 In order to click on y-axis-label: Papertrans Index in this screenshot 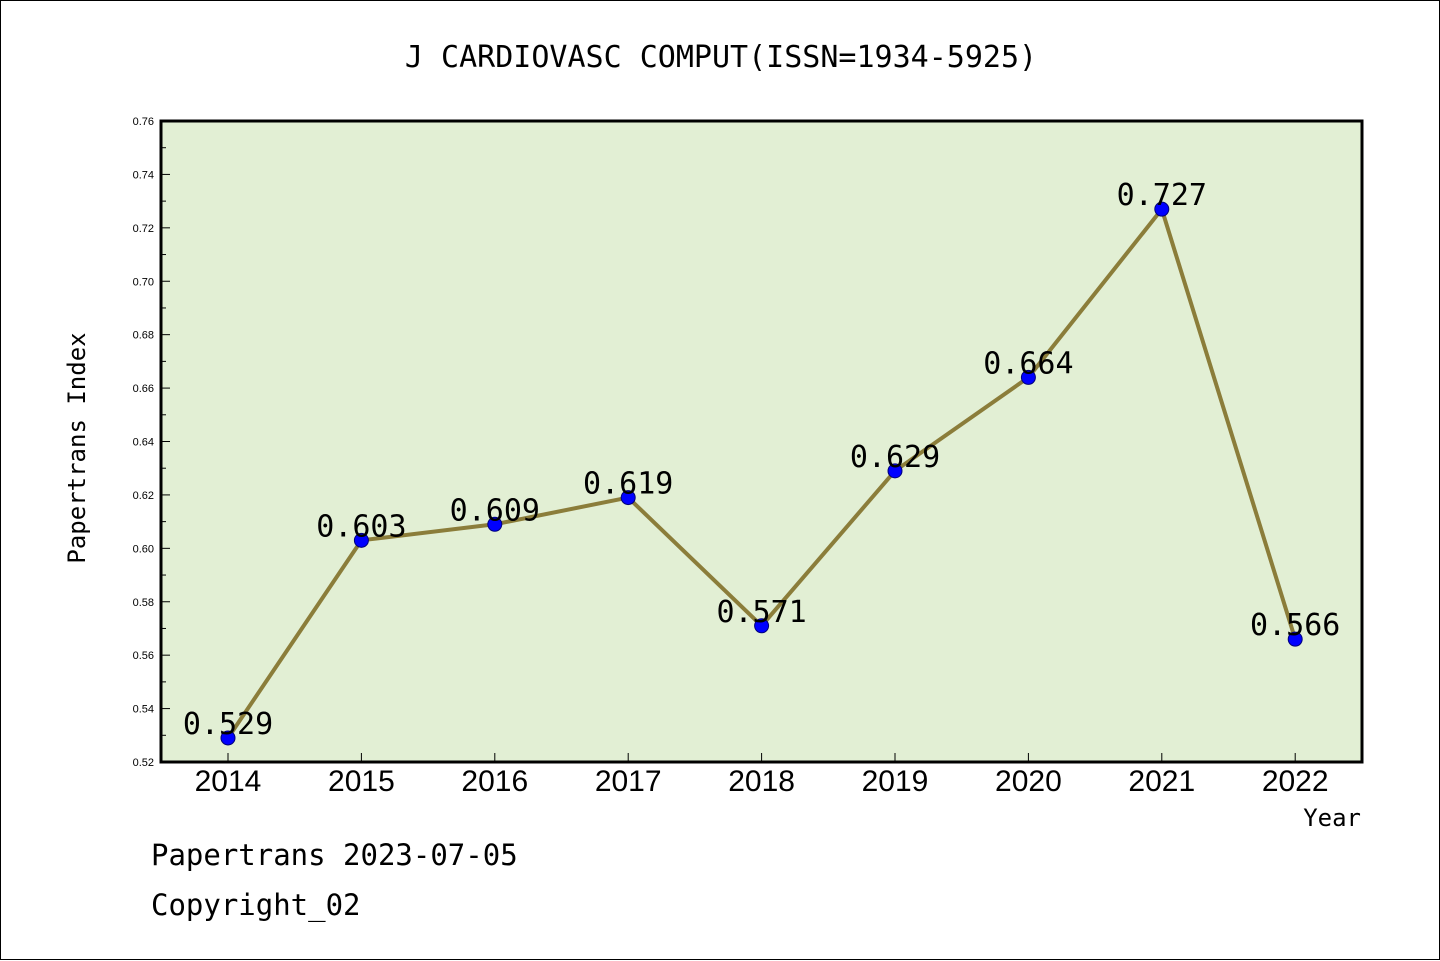, I will do `click(77, 447)`.